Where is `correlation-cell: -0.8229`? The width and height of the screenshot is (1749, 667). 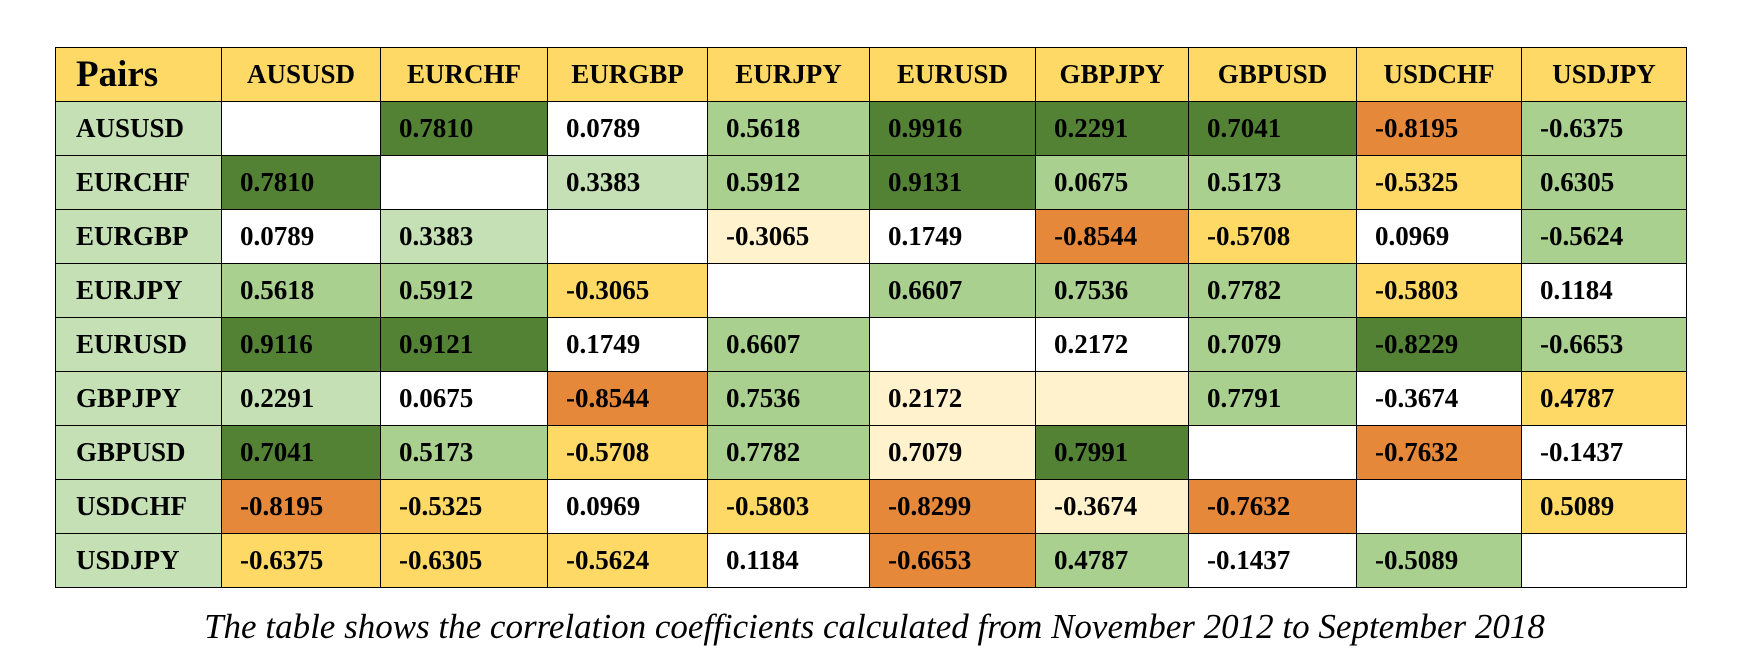
correlation-cell: -0.8229 is located at coordinates (1439, 344).